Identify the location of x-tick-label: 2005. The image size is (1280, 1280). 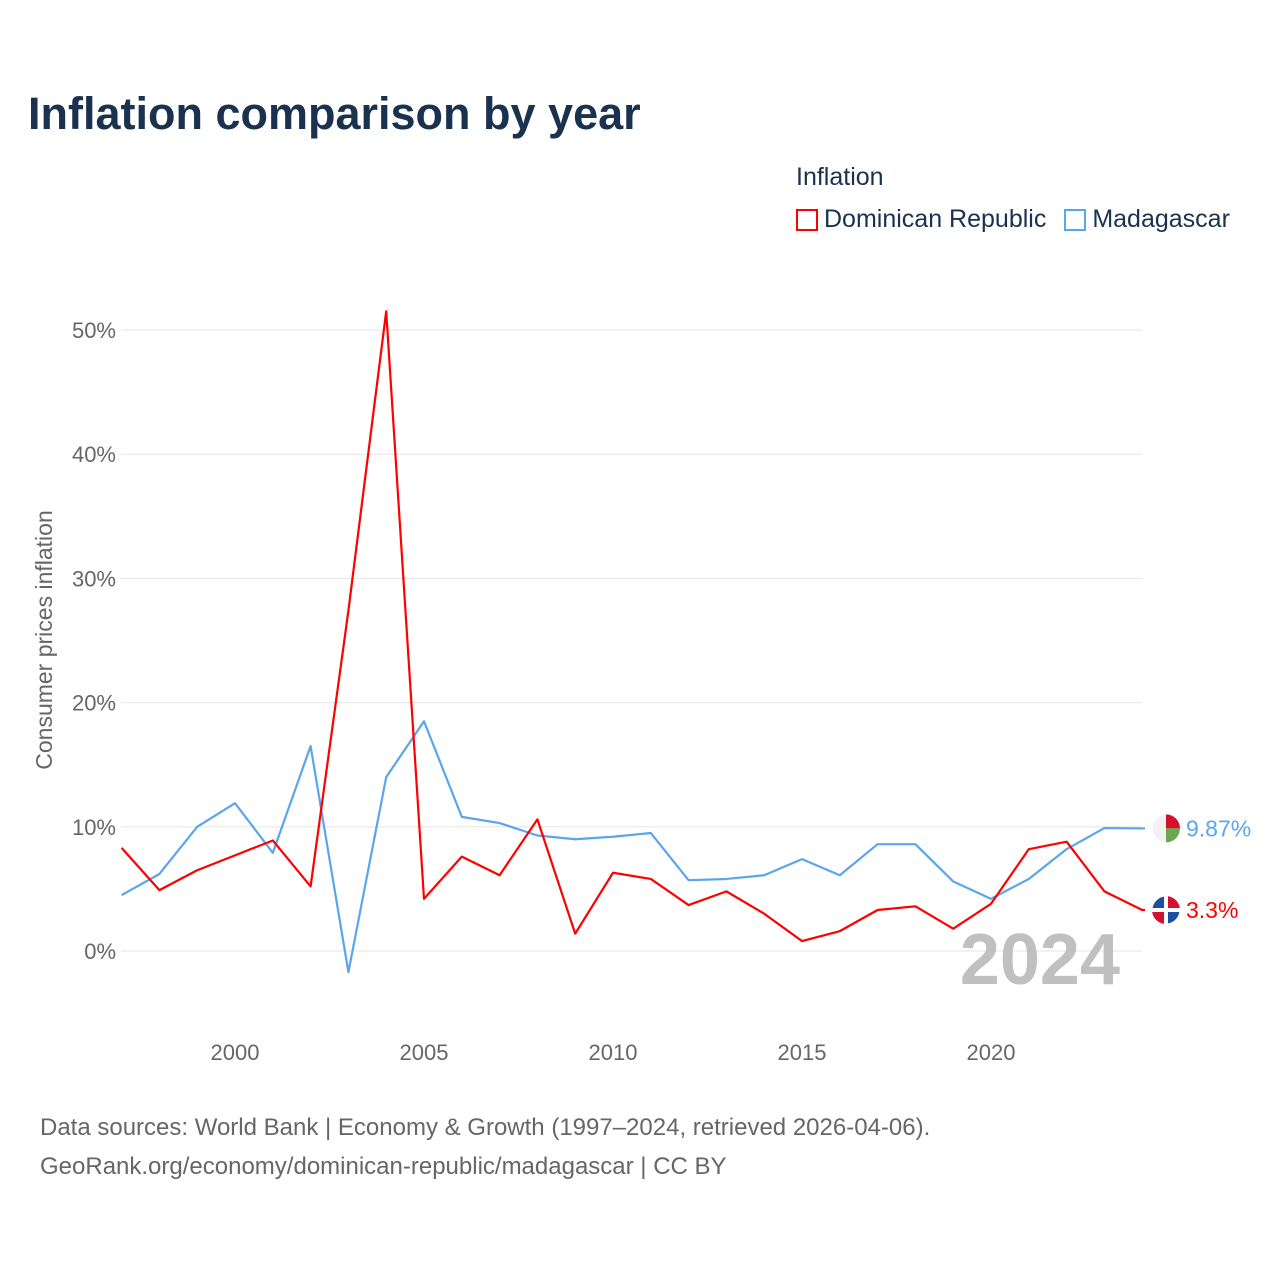
(424, 1052).